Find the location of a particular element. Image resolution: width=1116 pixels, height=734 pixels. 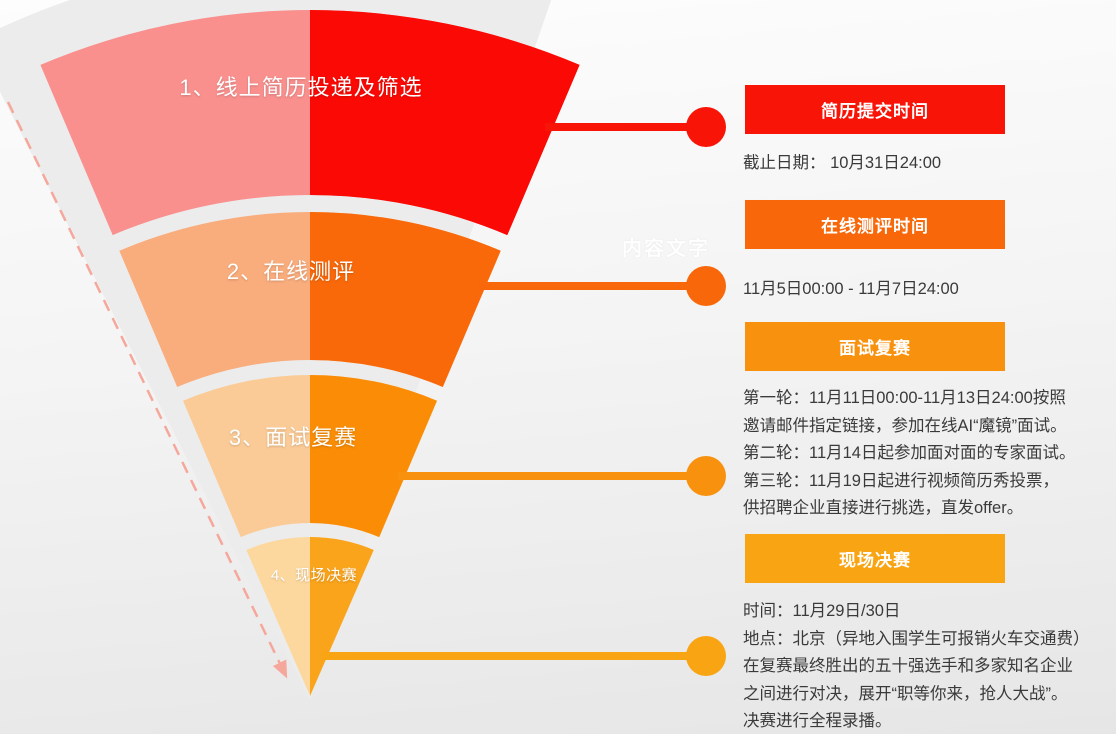

stage-detail-line: 11月5日00:00 - 11月7日24:00 is located at coordinates (851, 289).